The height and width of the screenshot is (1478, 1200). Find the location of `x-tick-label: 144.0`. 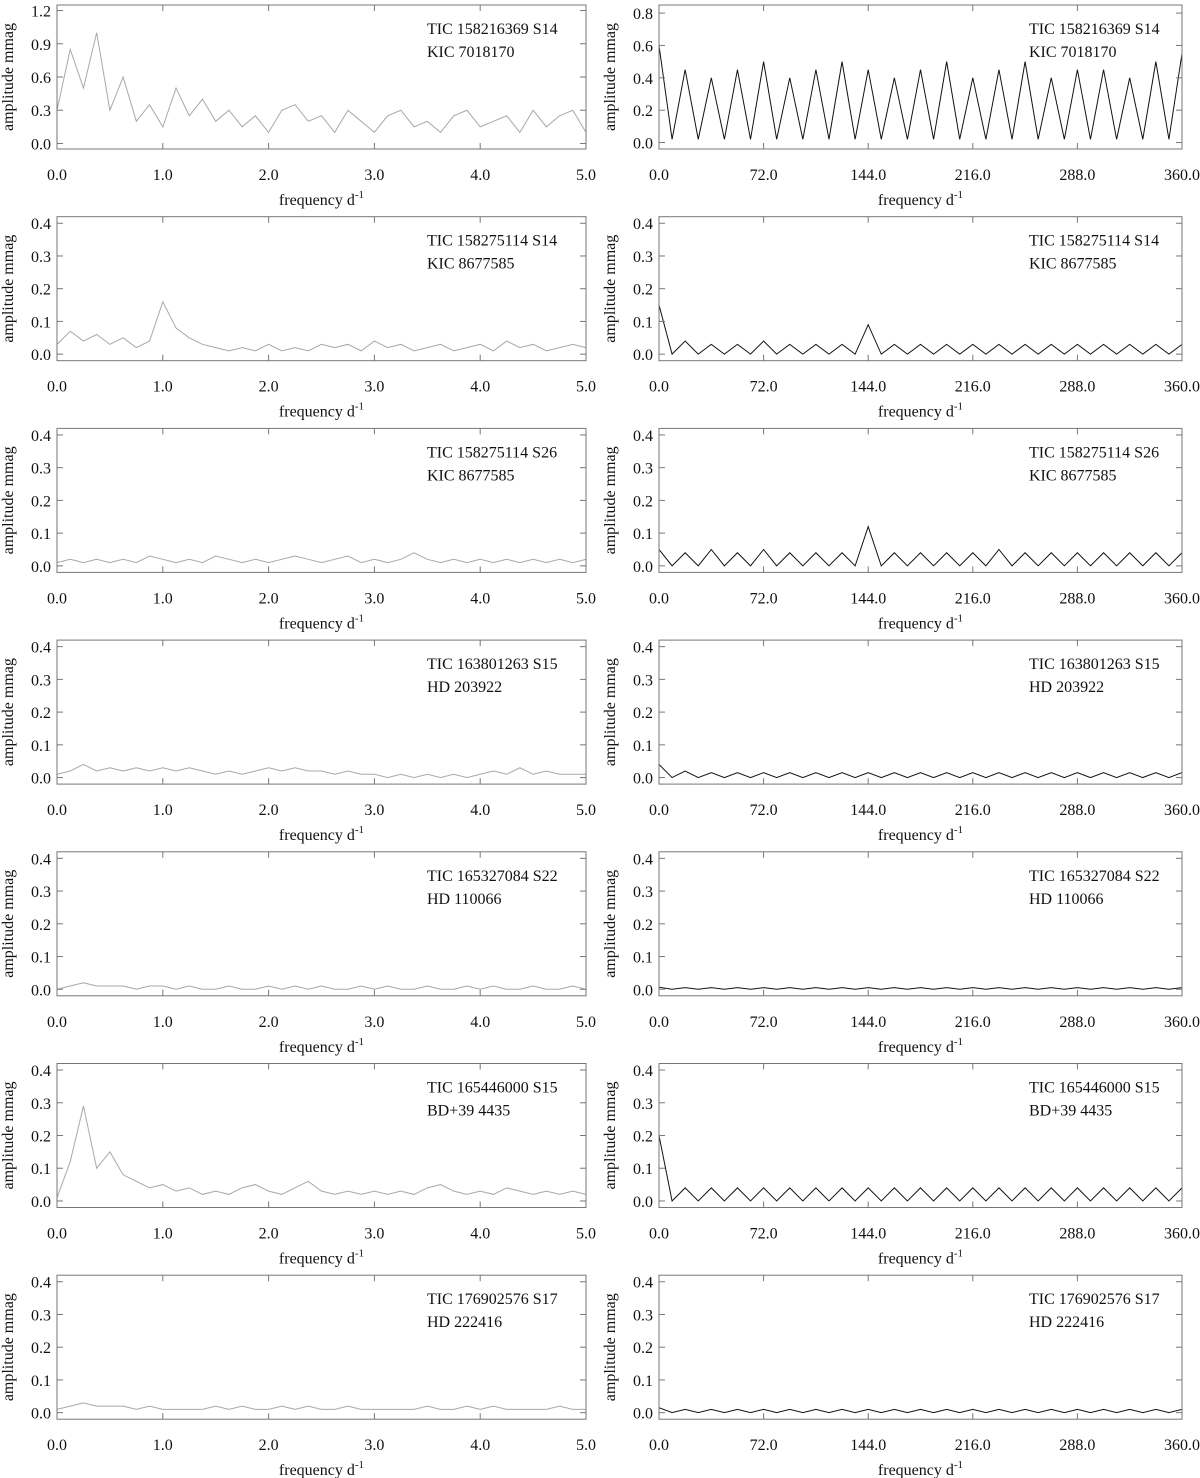

x-tick-label: 144.0 is located at coordinates (868, 598).